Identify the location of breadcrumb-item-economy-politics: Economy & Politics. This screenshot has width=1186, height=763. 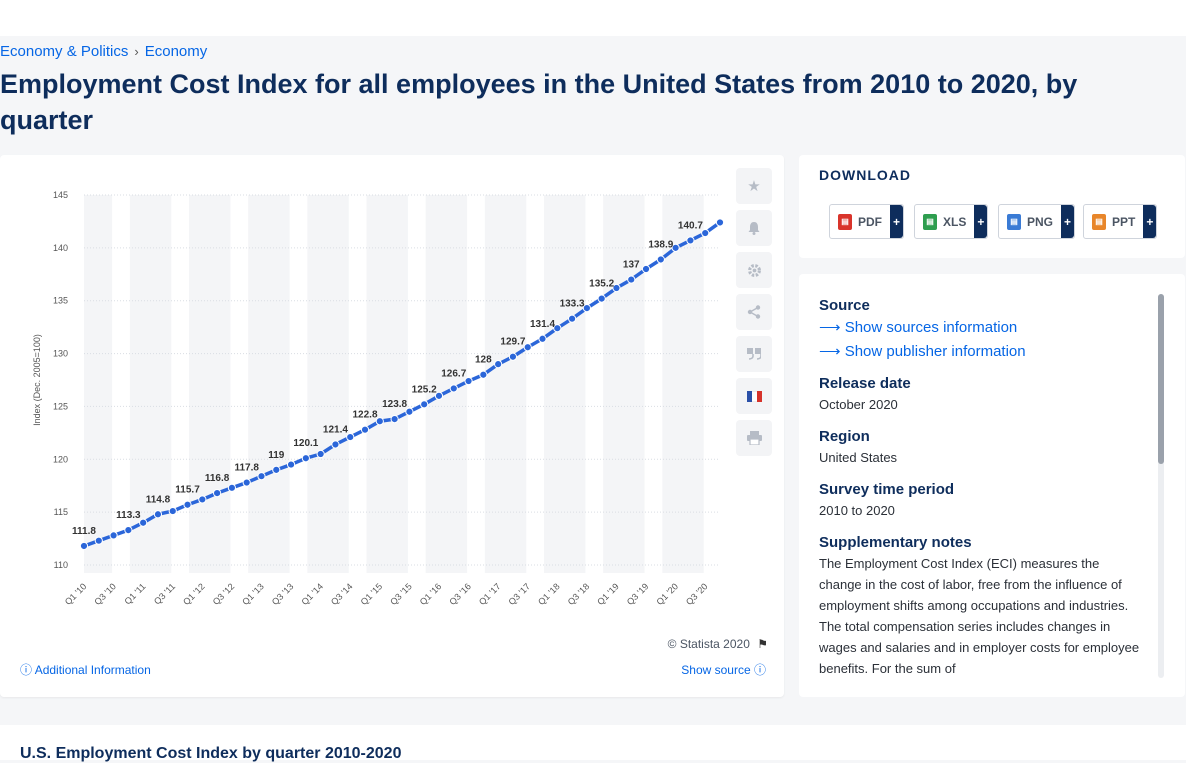
(64, 51).